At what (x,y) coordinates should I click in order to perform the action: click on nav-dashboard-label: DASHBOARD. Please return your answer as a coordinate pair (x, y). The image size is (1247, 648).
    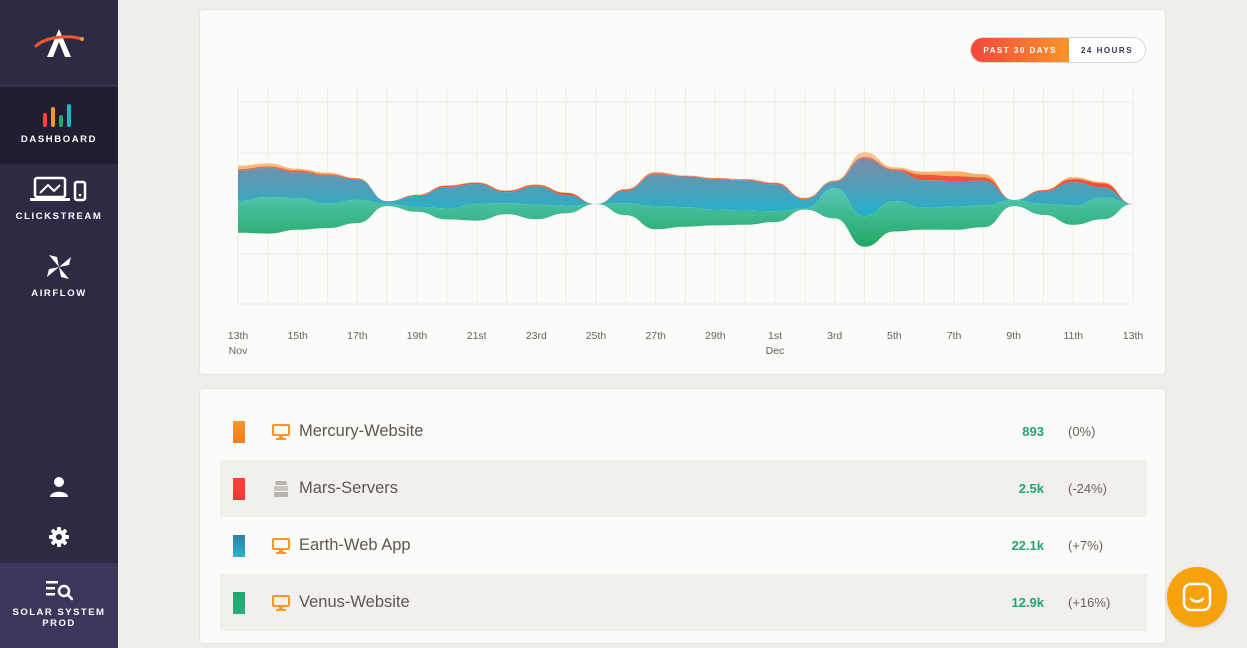
    Looking at the image, I should click on (59, 139).